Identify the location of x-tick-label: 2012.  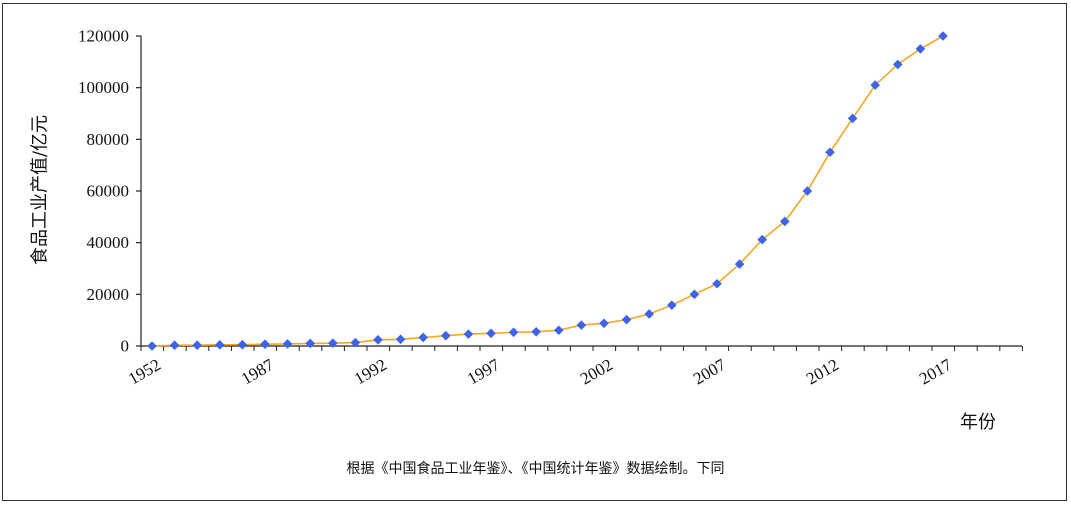
(822, 371).